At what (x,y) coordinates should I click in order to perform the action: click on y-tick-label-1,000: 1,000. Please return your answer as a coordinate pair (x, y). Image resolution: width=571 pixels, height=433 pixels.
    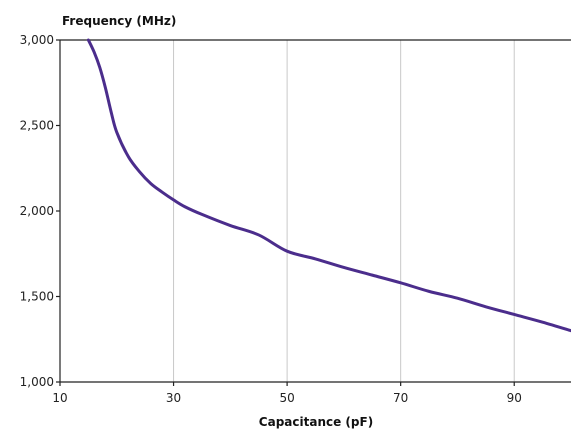
    Looking at the image, I should click on (37, 382).